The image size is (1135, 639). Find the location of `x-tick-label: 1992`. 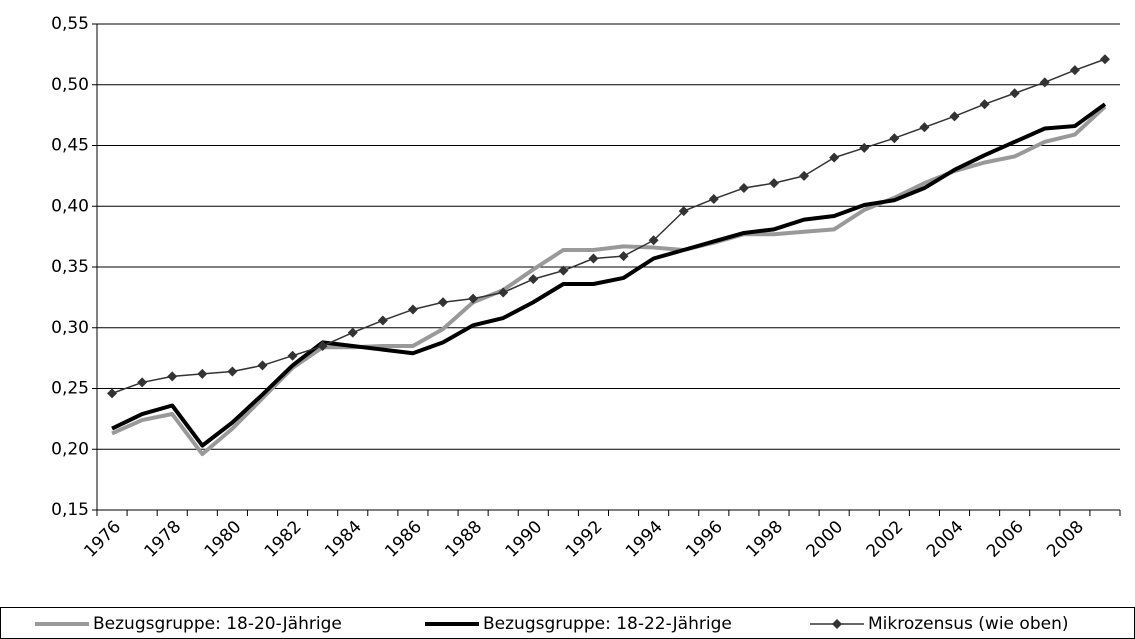

x-tick-label: 1992 is located at coordinates (584, 539).